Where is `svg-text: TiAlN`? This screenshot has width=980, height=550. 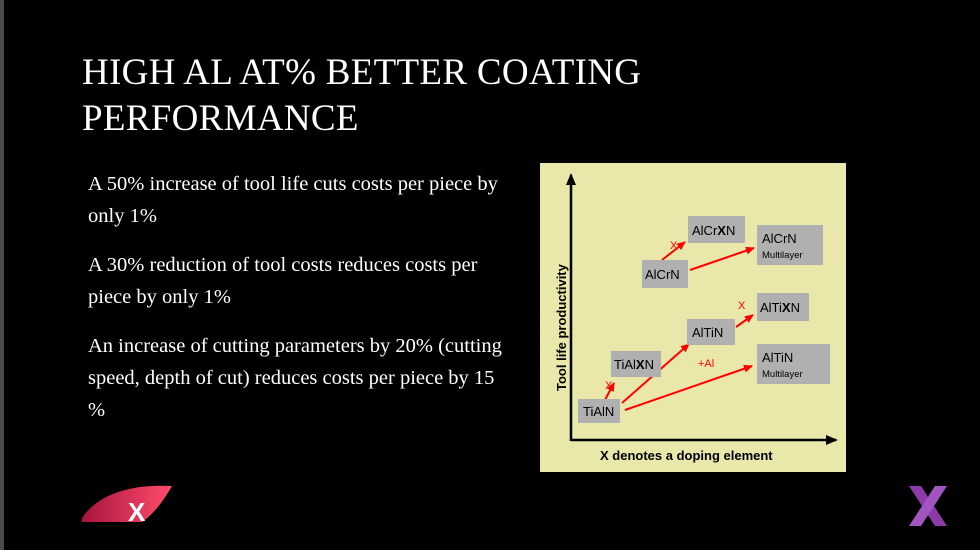
svg-text: TiAlN is located at coordinates (598, 411).